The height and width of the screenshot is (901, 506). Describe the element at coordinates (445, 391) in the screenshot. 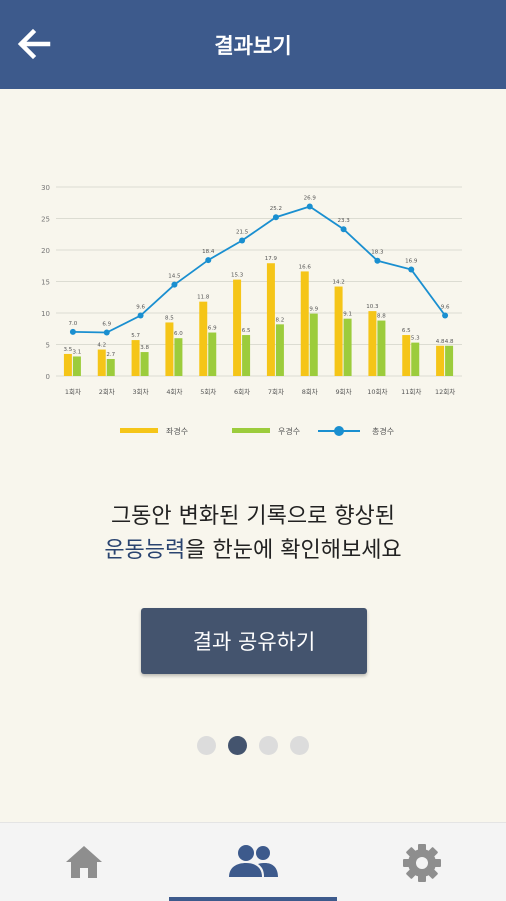

I see `x-tick-label: 12회차` at that location.